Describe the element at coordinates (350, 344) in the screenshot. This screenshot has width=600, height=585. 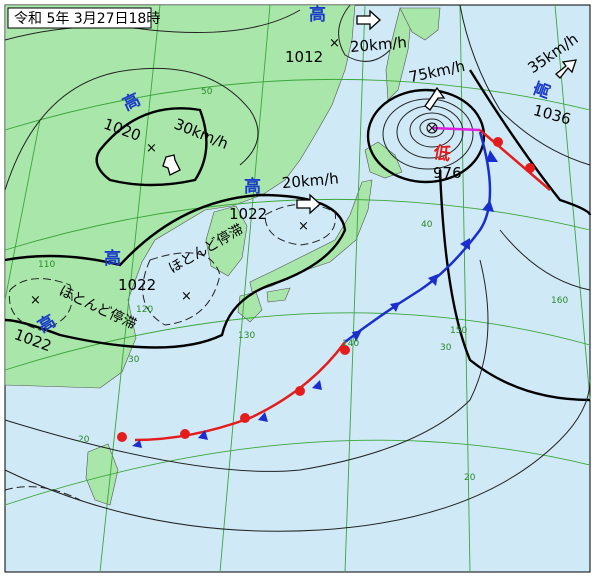
I see `grid-label: 140` at that location.